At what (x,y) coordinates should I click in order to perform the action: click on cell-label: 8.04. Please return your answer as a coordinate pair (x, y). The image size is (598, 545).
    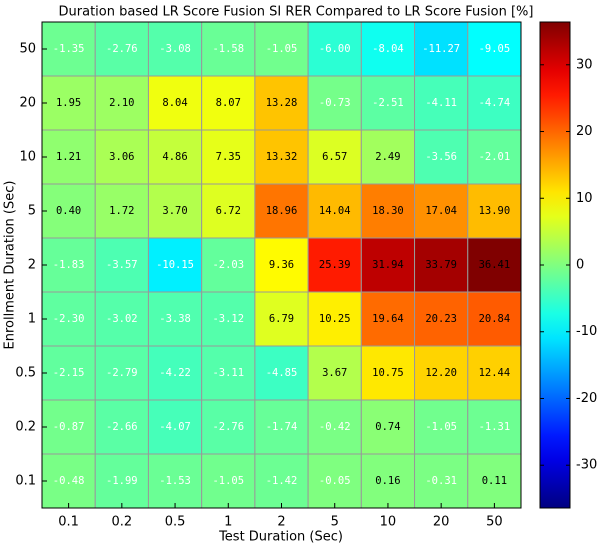
    Looking at the image, I should click on (174, 103).